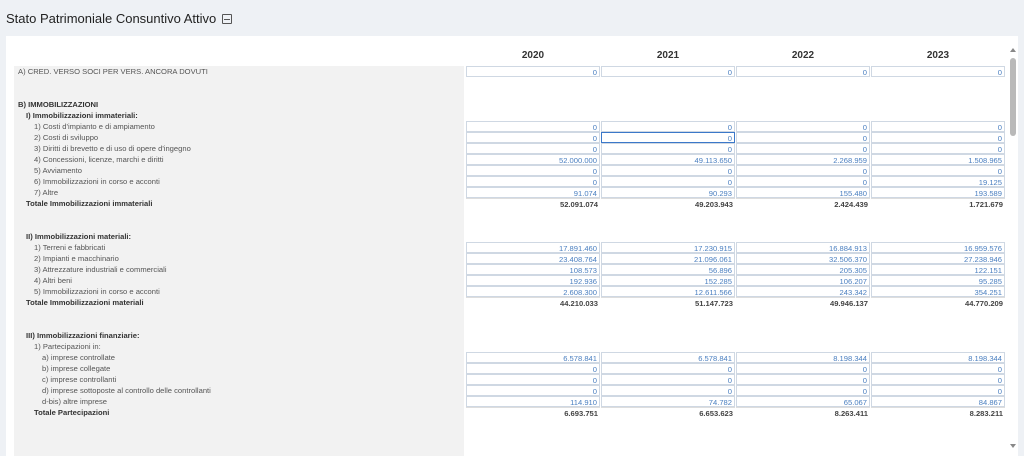 This screenshot has height=456, width=1024. Describe the element at coordinates (803, 192) in the screenshot. I see `value-input-cell: 155.480` at that location.